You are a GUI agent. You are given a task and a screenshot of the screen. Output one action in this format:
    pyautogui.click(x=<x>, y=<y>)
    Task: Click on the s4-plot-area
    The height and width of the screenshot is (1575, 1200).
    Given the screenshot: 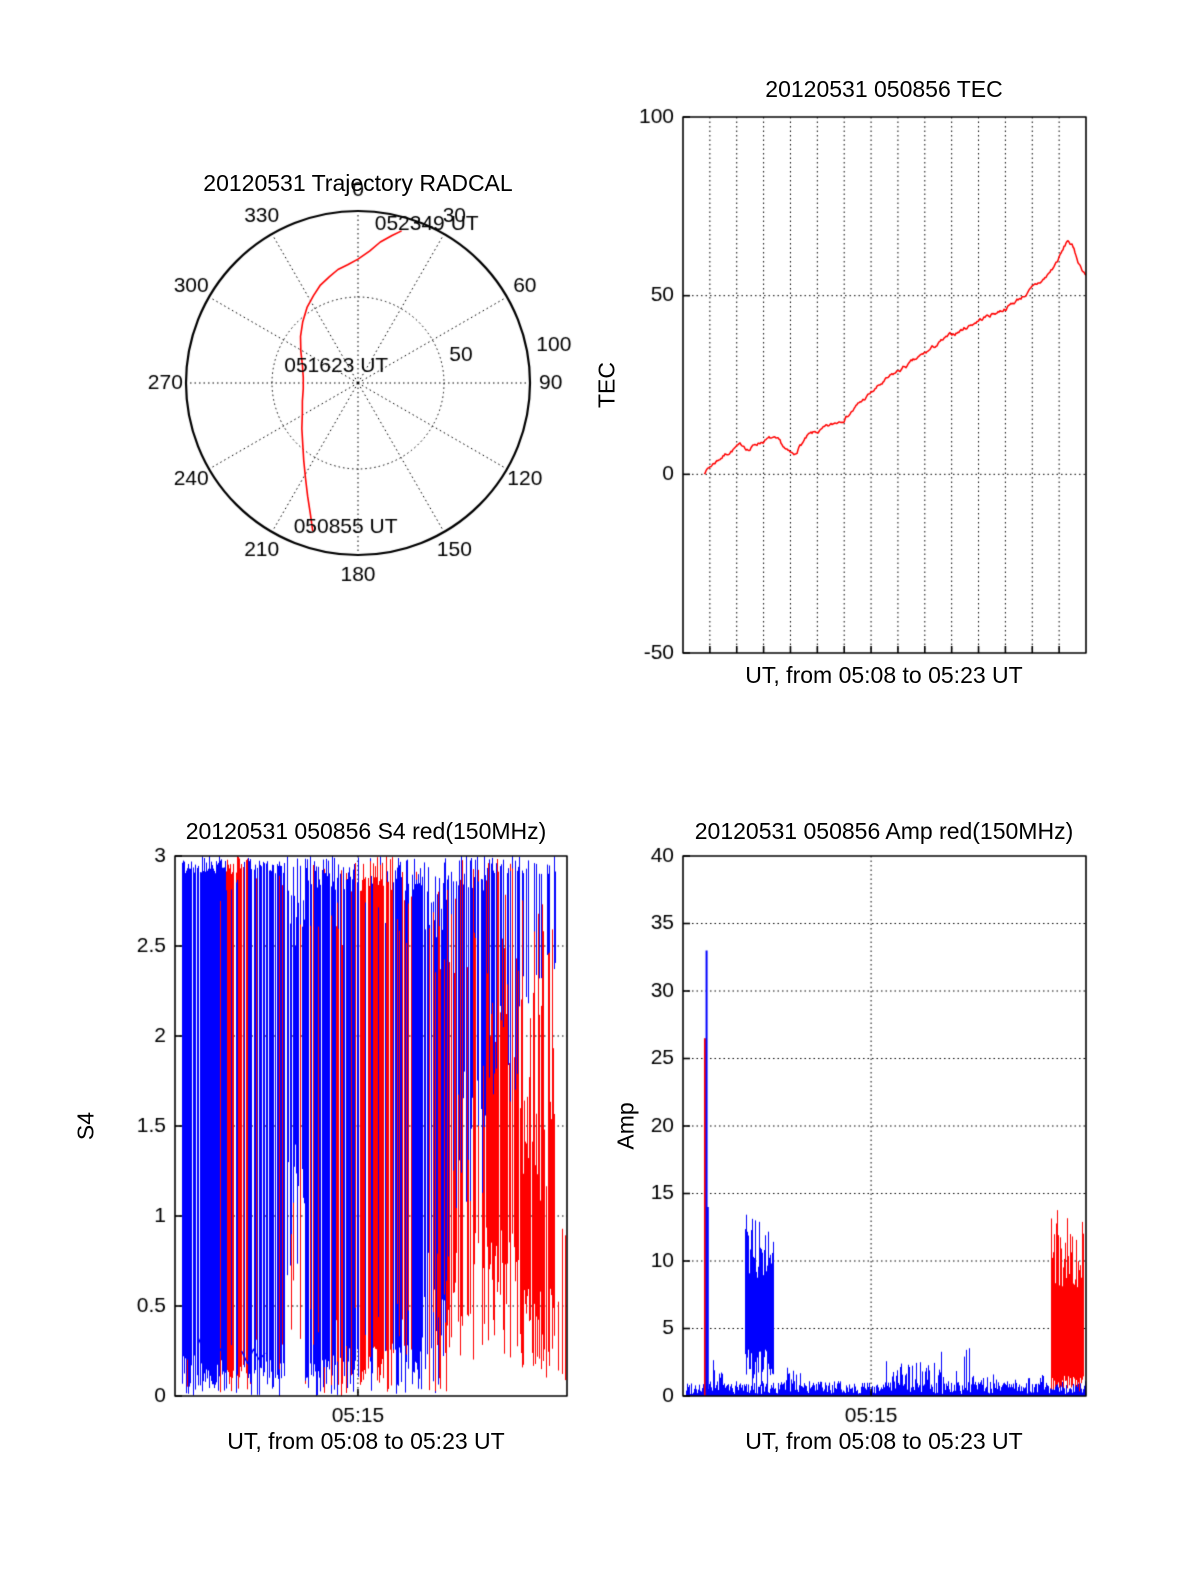 What is the action you would take?
    pyautogui.click(x=371, y=1126)
    